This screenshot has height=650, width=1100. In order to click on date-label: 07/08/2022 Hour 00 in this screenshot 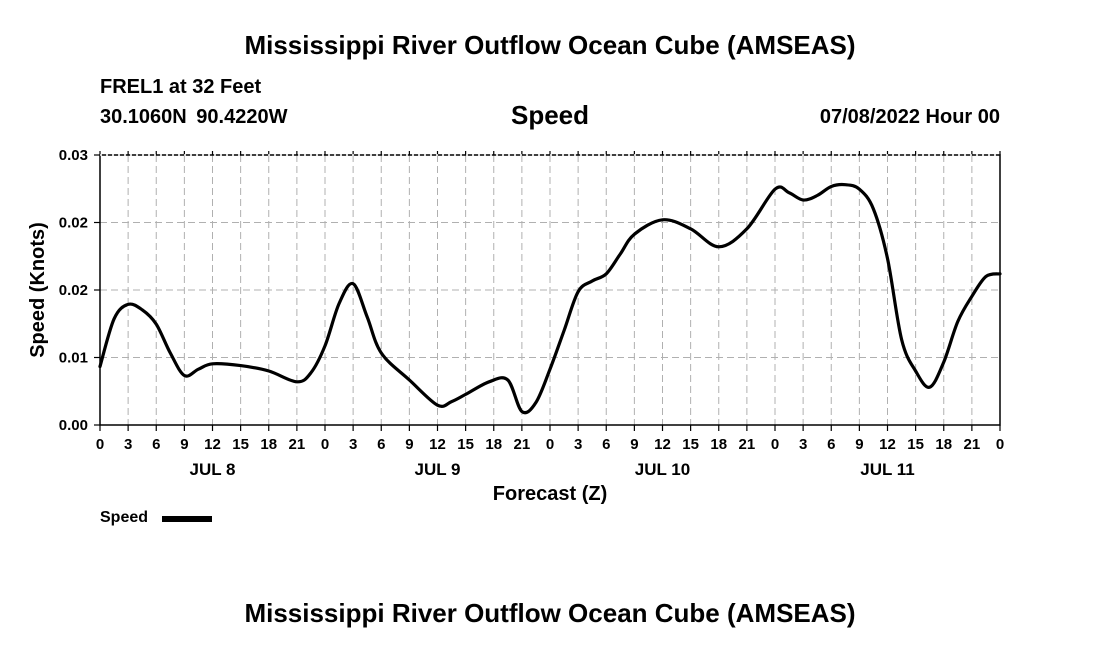, I will do `click(909, 117)`.